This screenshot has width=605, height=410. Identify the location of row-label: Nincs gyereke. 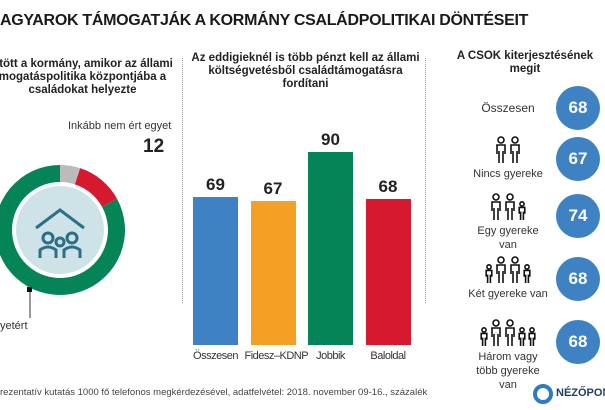
(508, 174).